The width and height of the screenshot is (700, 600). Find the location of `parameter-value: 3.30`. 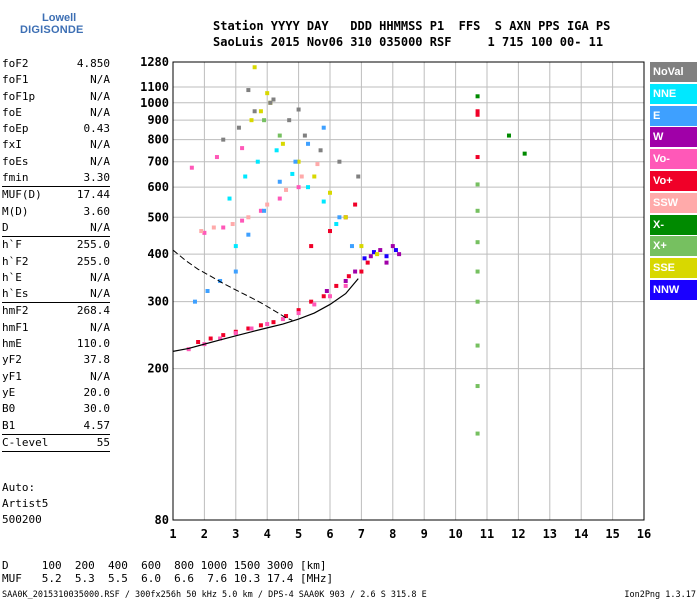

parameter-value: 3.30 is located at coordinates (97, 178).